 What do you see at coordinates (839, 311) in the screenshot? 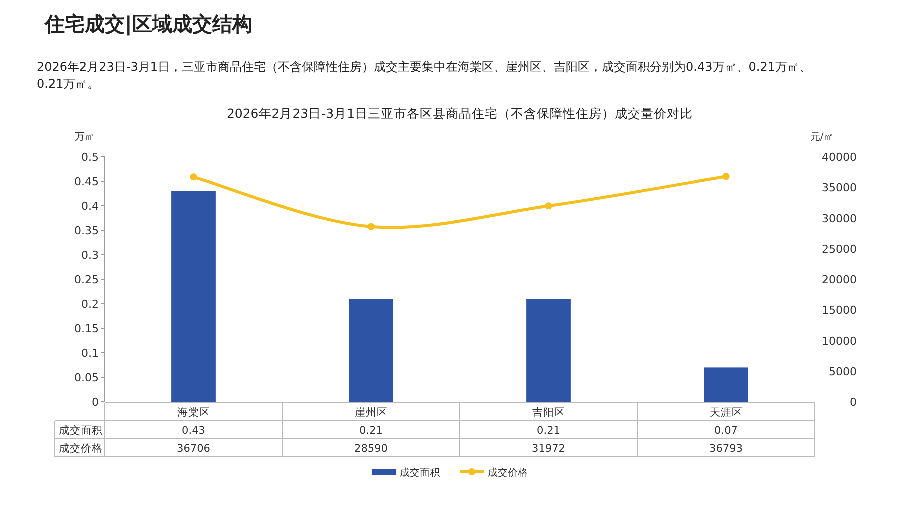
I see `y2-tick-label: 15000` at bounding box center [839, 311].